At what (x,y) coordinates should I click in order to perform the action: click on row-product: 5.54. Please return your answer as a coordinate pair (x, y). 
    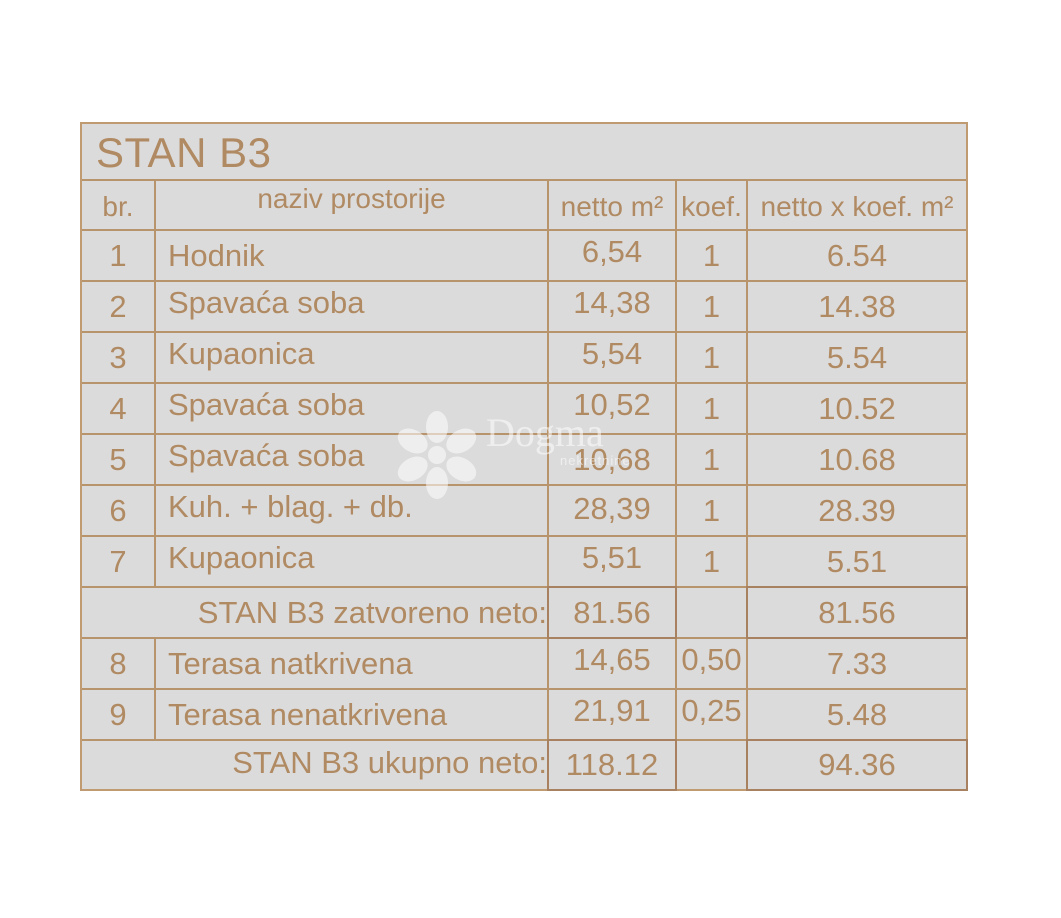
    Looking at the image, I should click on (857, 357).